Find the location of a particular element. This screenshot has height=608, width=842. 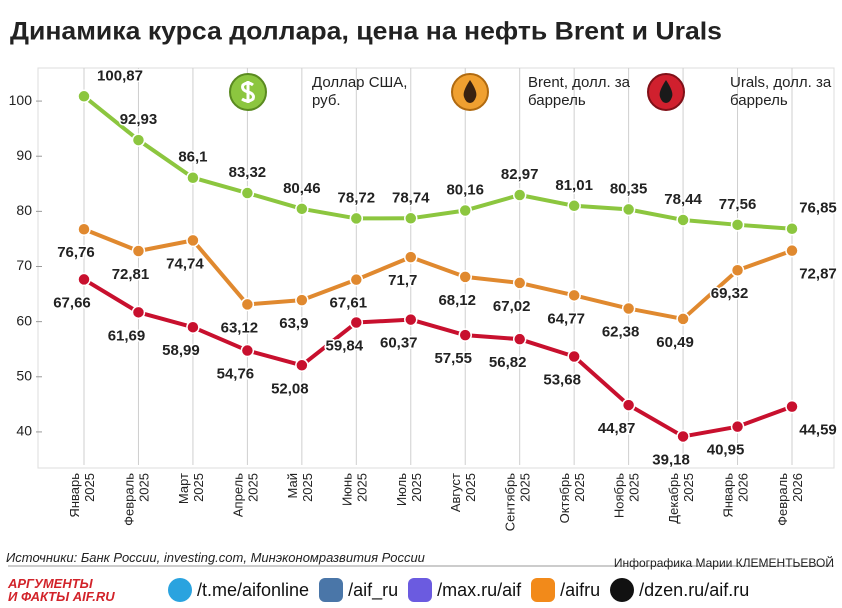

value-label: 39,18 is located at coordinates (671, 459).